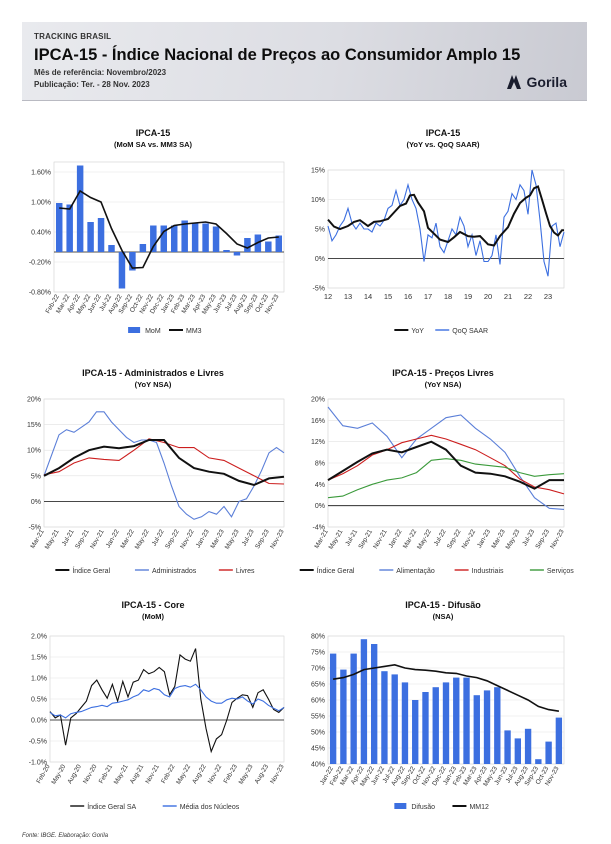  I want to click on x-tick-label: May-22, so click(142, 539).